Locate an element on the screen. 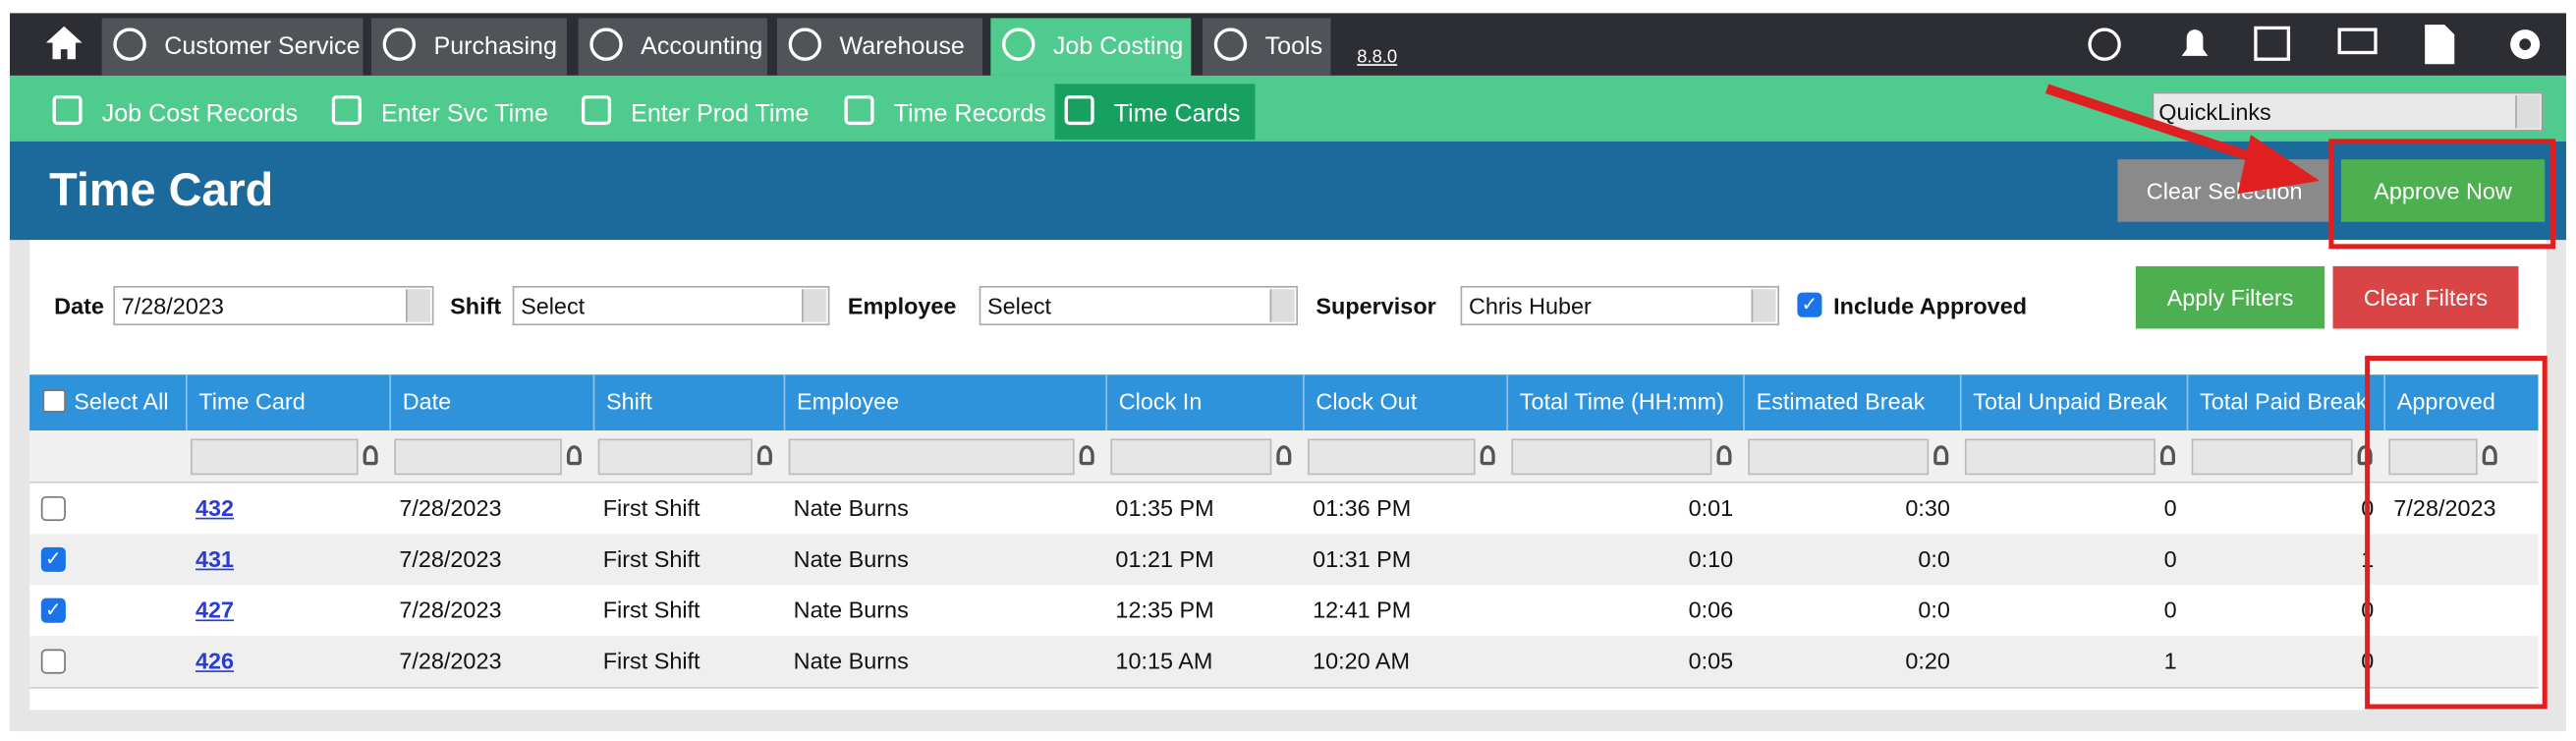  sub-tab-active is located at coordinates (1155, 112).